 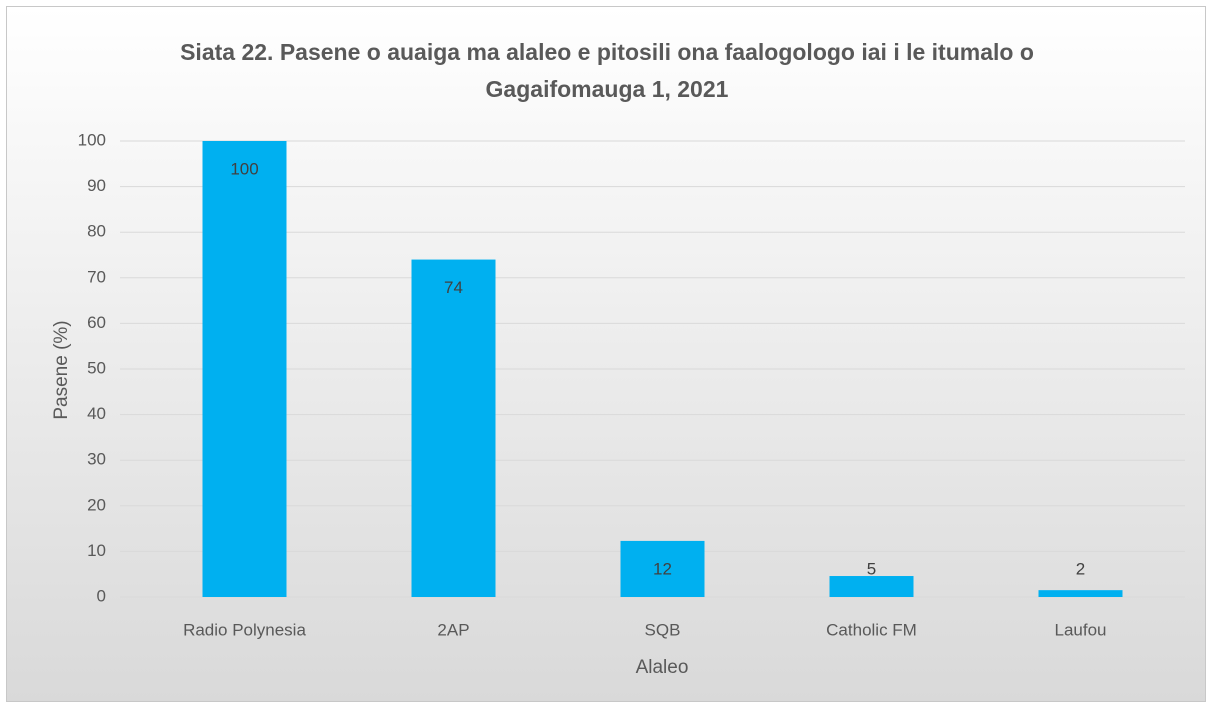 I want to click on y-tick-label: 0, so click(x=101, y=595).